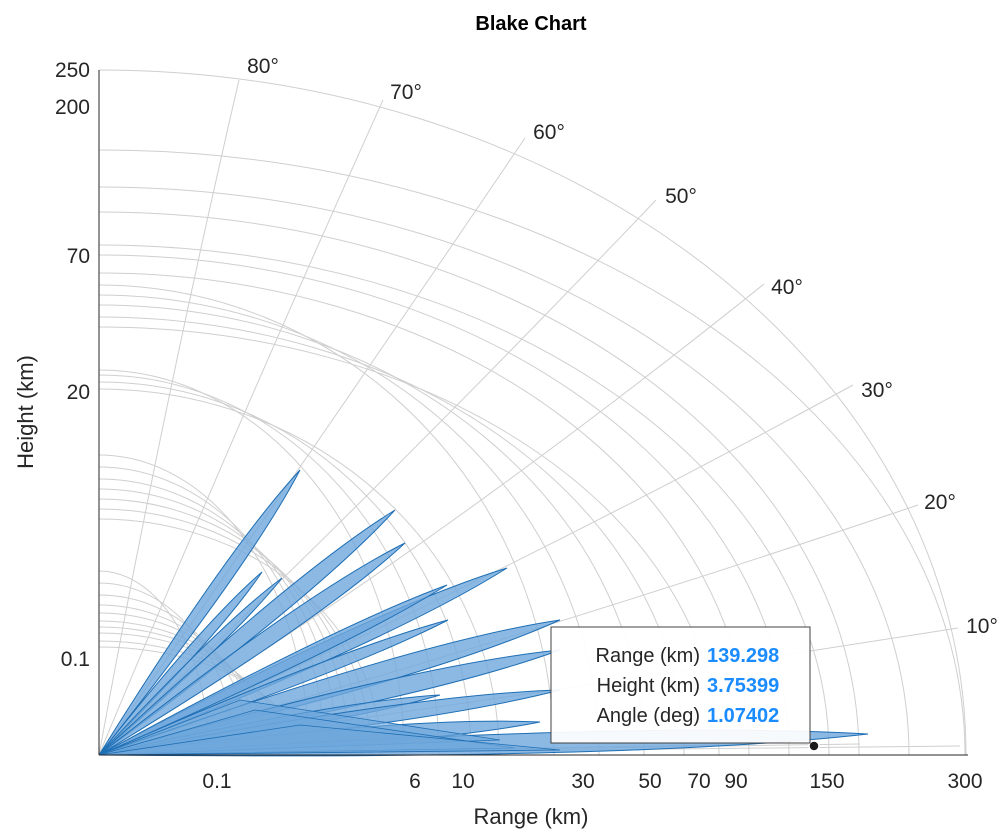 The image size is (1001, 834). I want to click on x-tick-label: 6, so click(415, 781).